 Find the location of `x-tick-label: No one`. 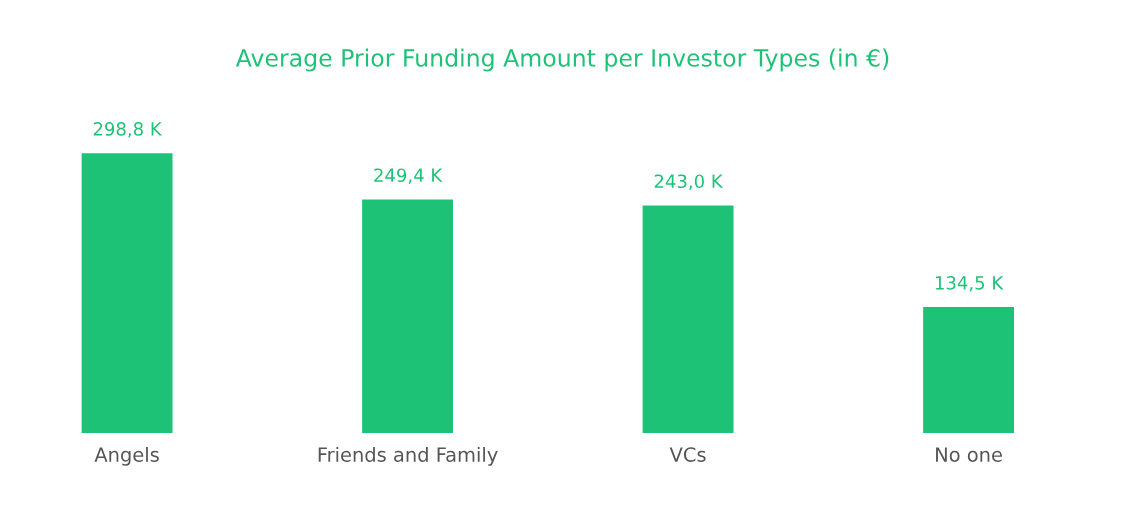

x-tick-label: No one is located at coordinates (969, 454).